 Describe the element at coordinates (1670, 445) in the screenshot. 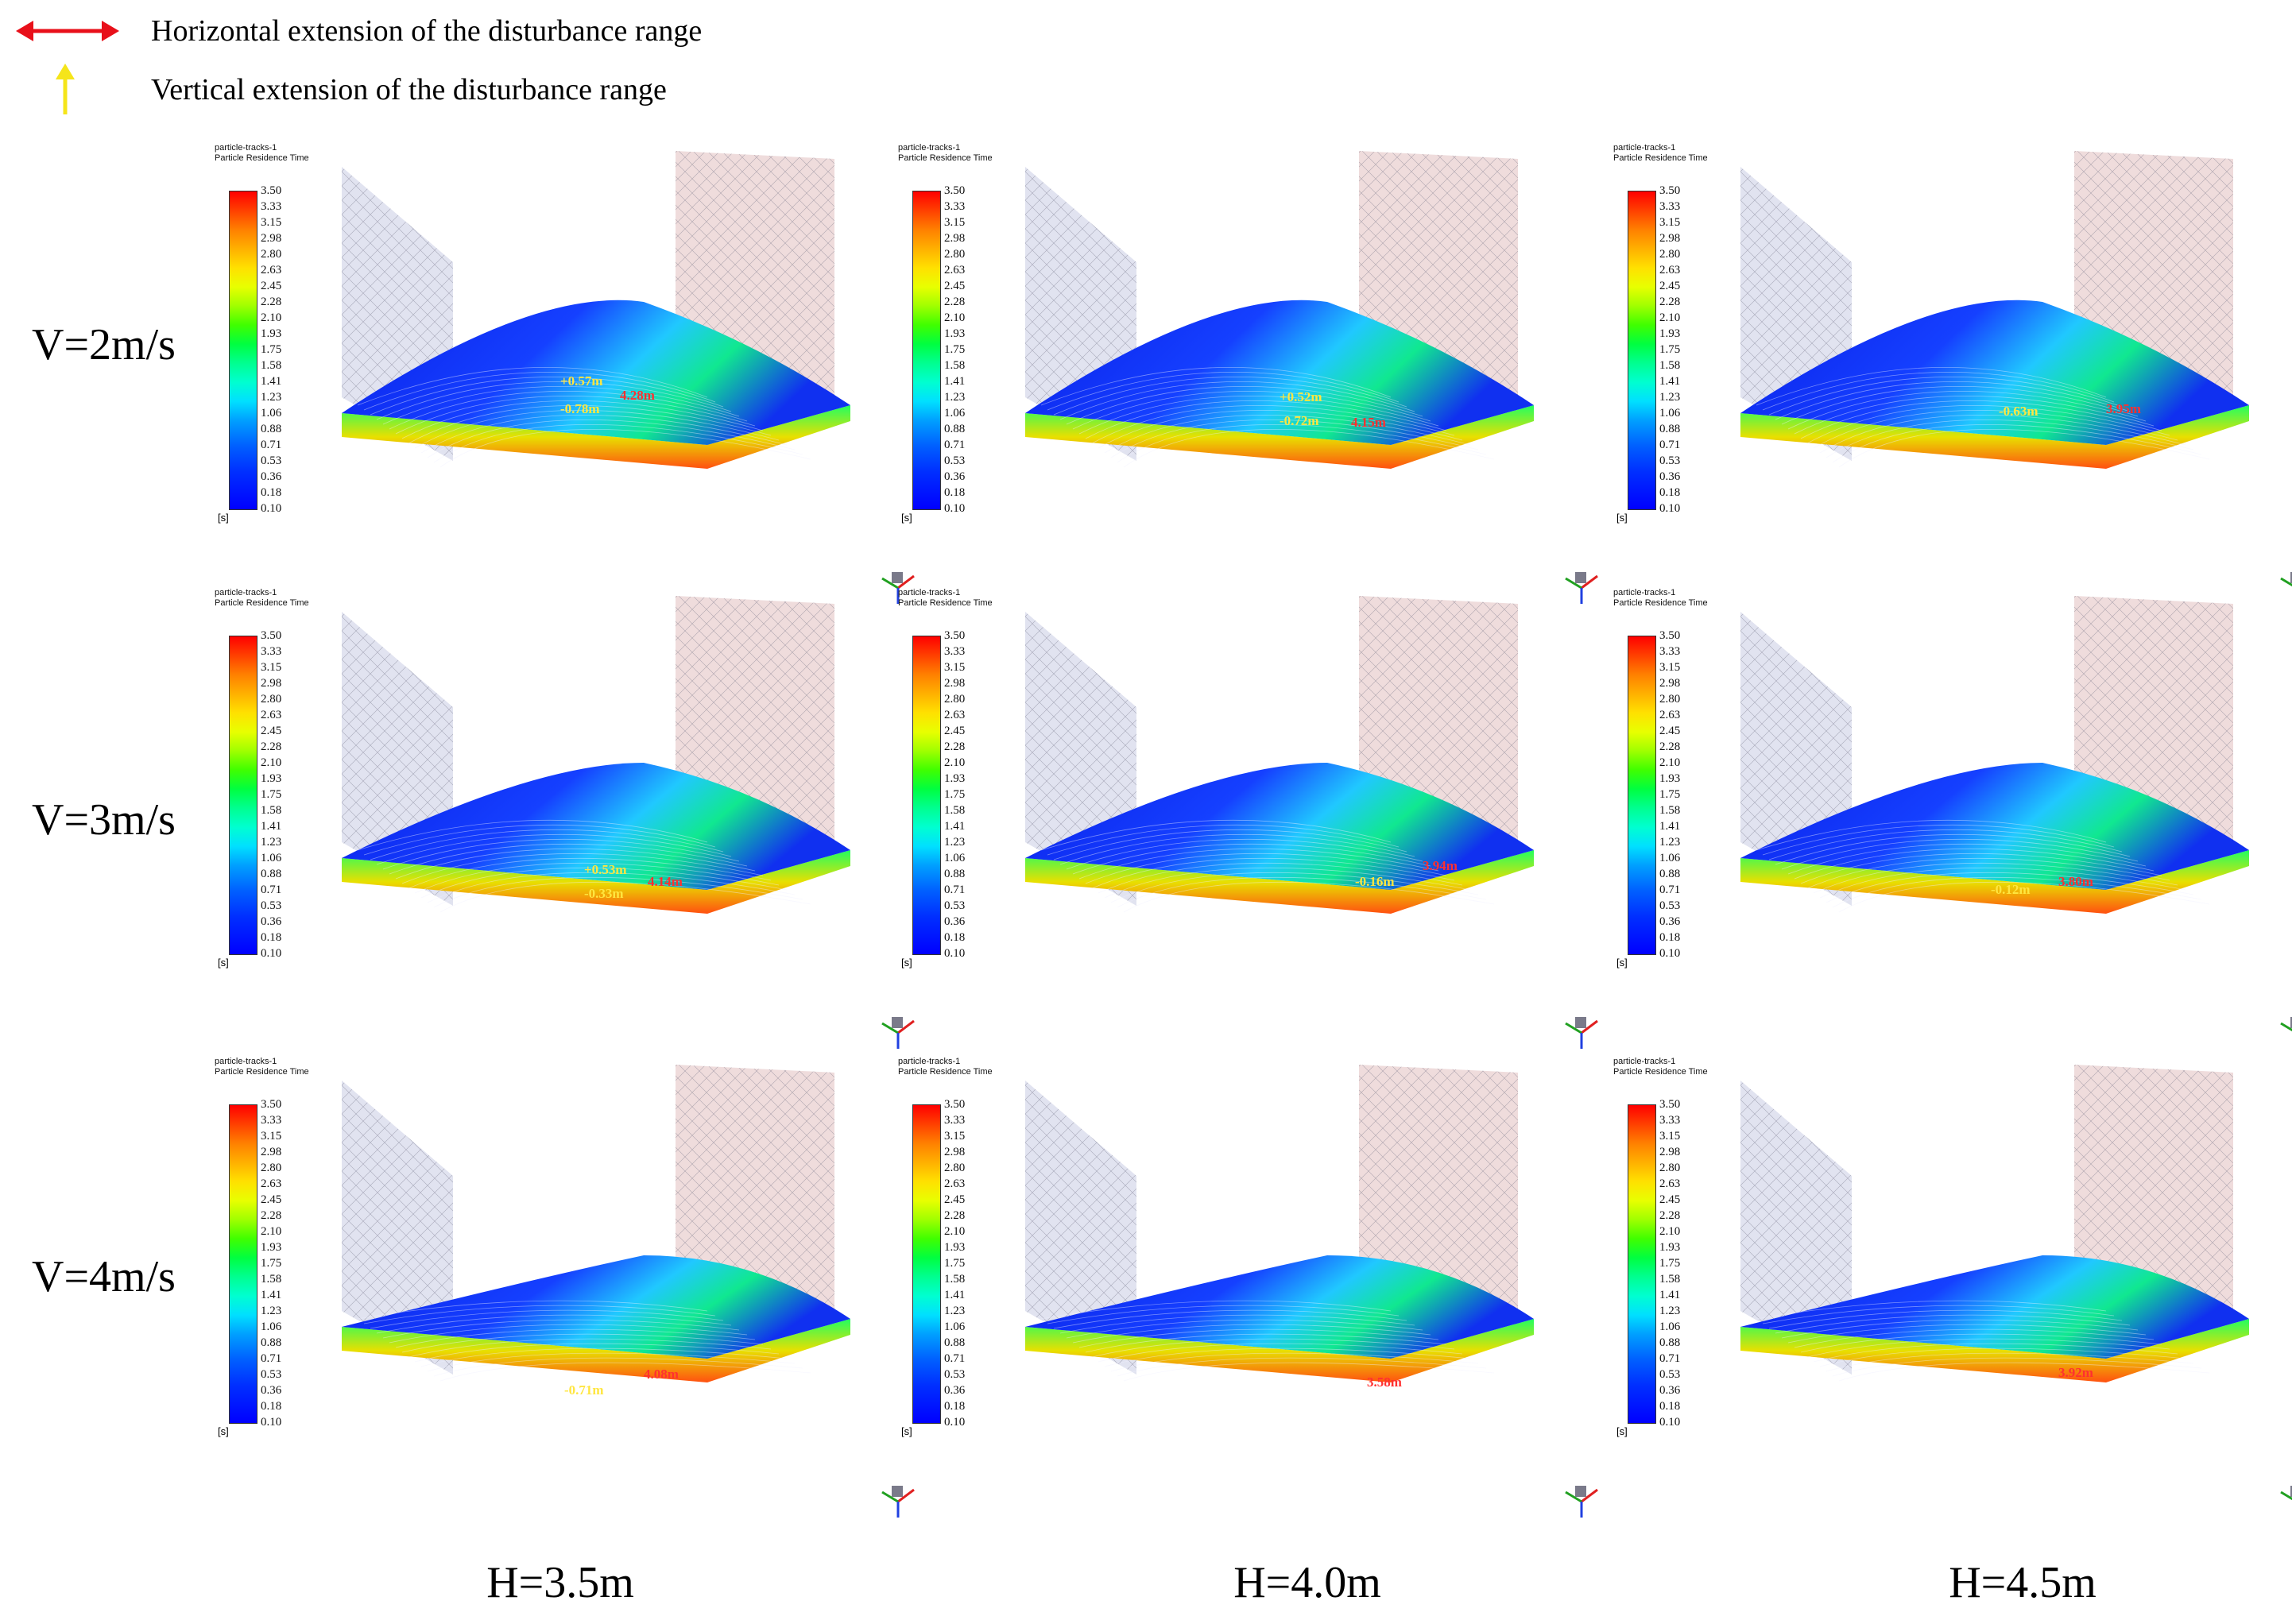

I see `colorbar-tick-label: 0.71` at that location.